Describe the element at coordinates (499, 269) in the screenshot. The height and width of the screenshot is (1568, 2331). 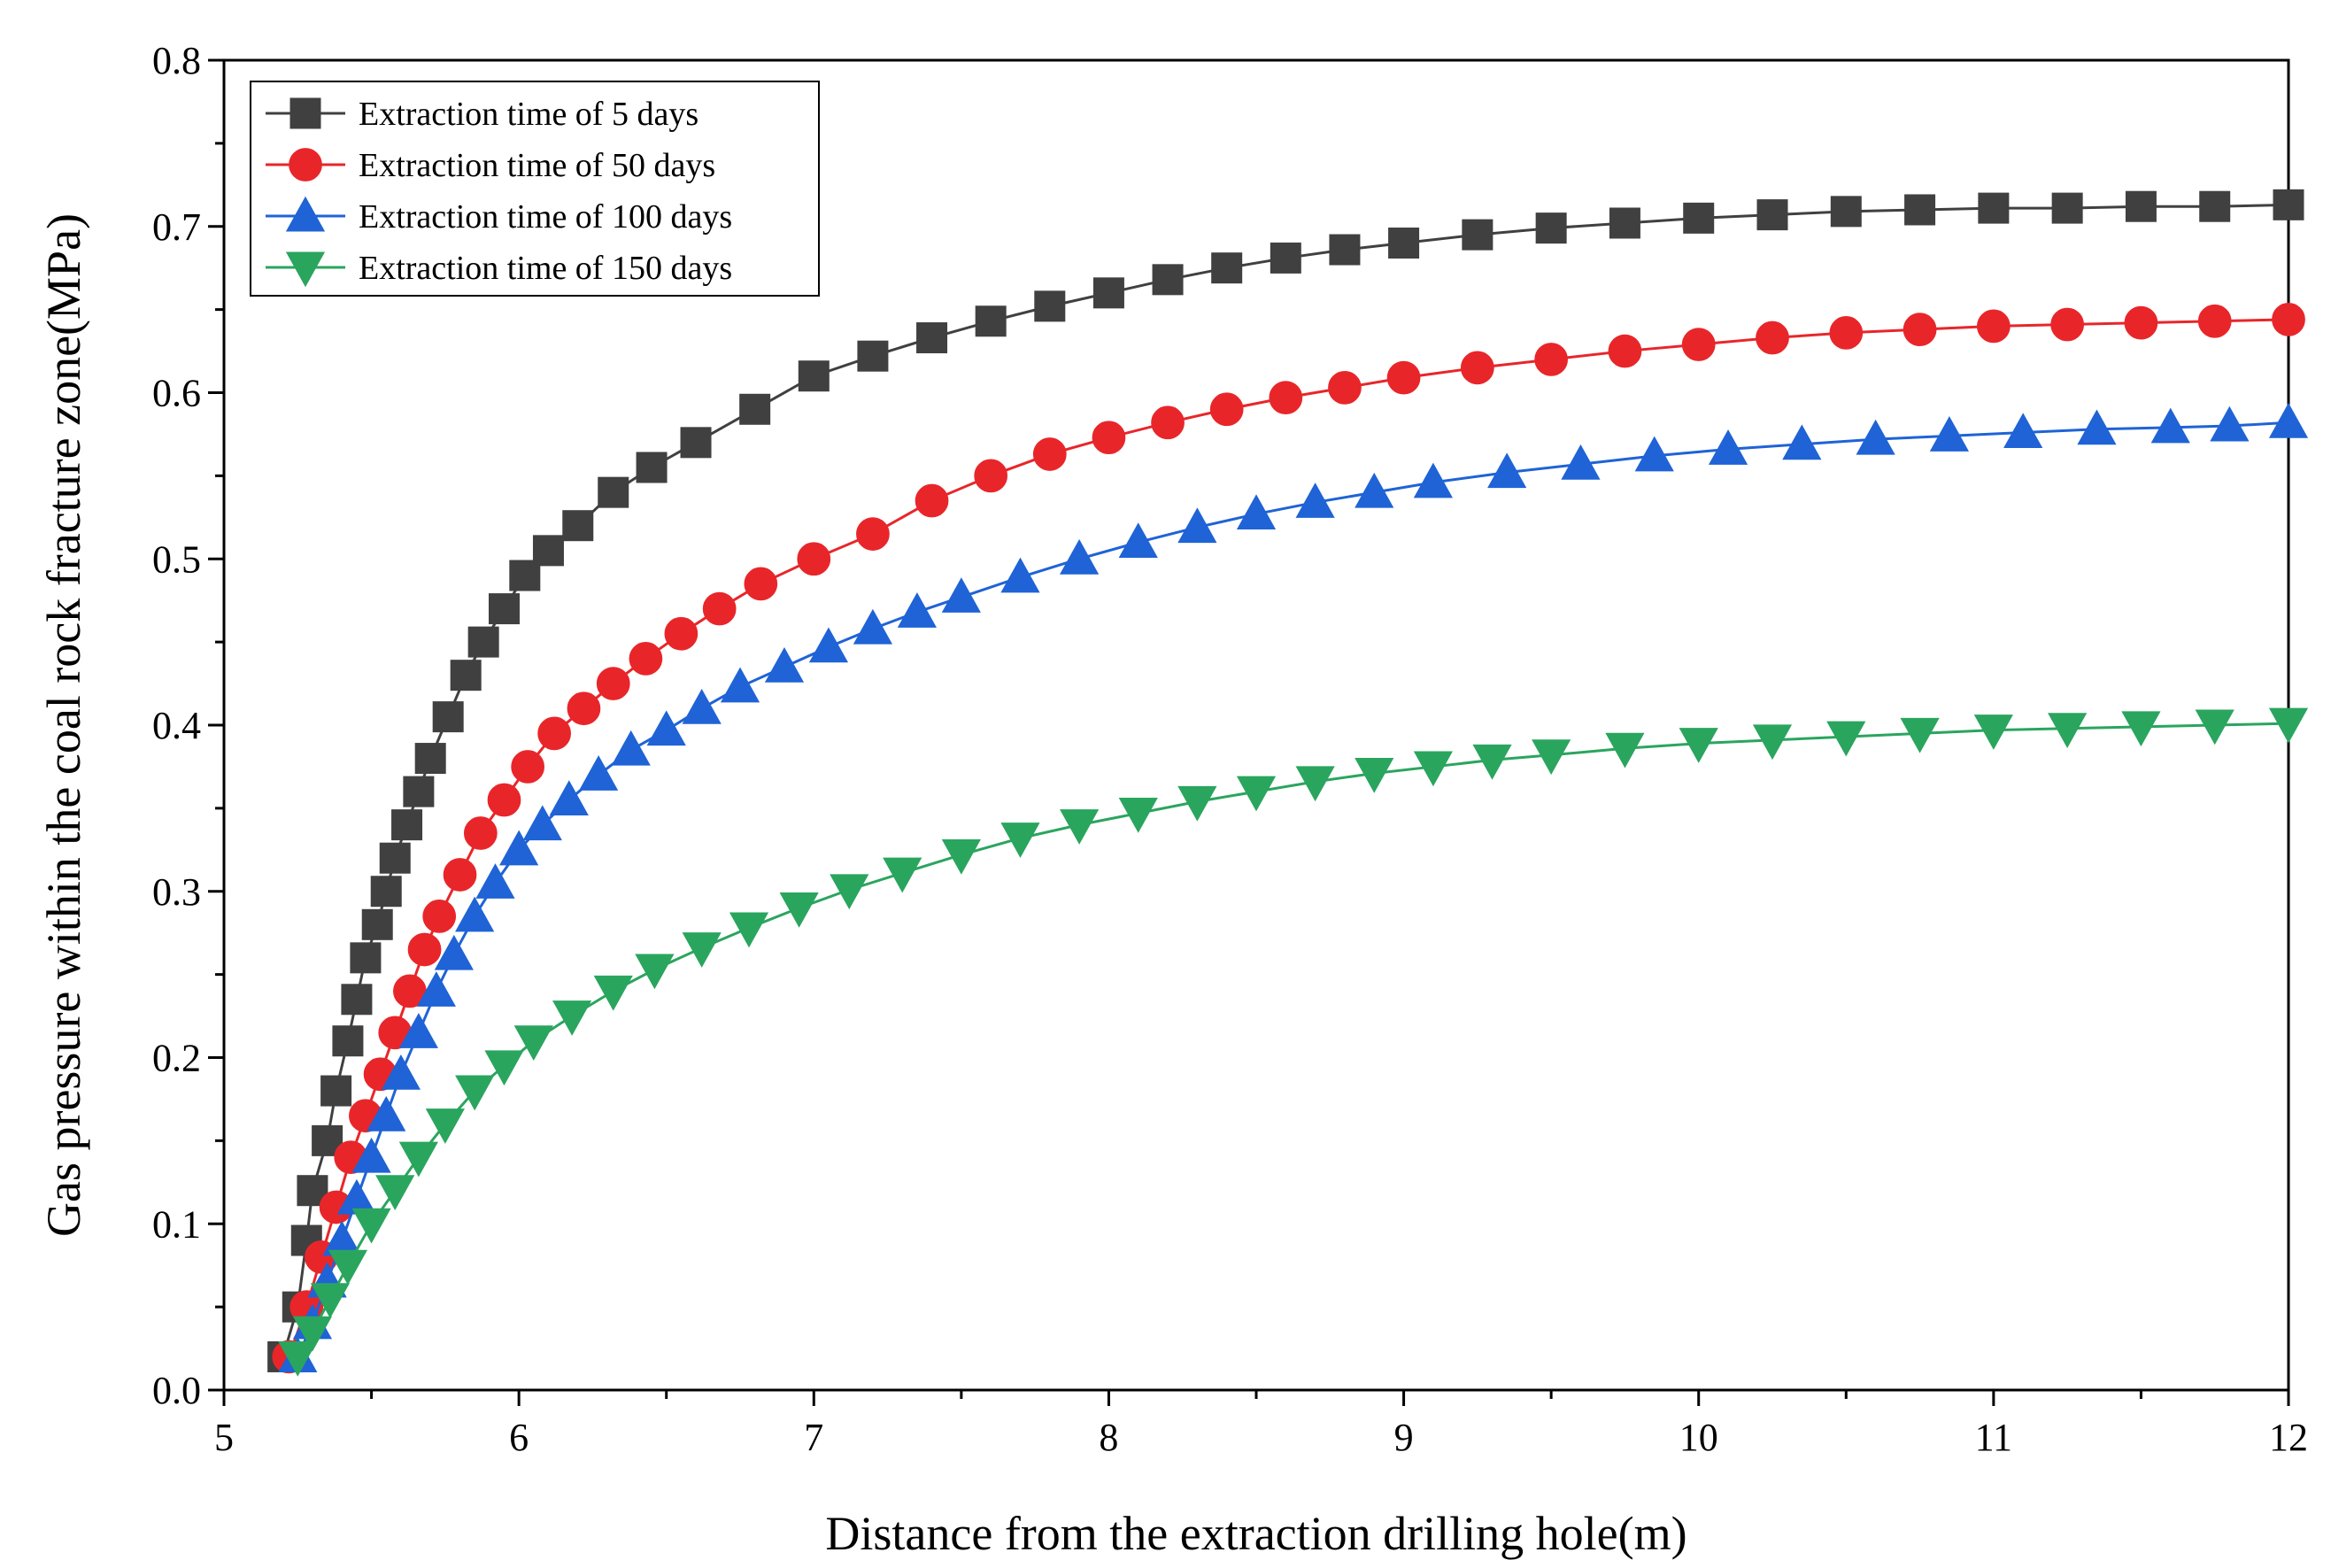
I see `legend-item: Extraction time of 150 days` at that location.